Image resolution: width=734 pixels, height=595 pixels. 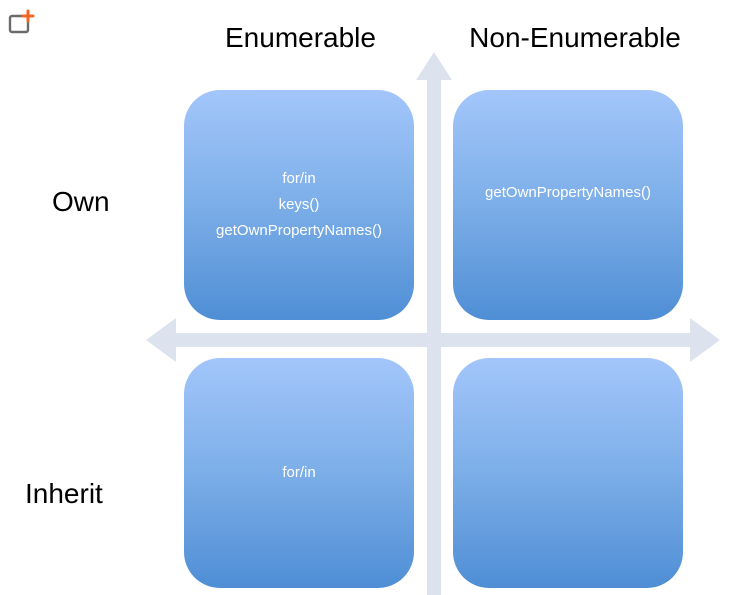 What do you see at coordinates (300, 37) in the screenshot?
I see `column-header-enumerable: Enumerable` at bounding box center [300, 37].